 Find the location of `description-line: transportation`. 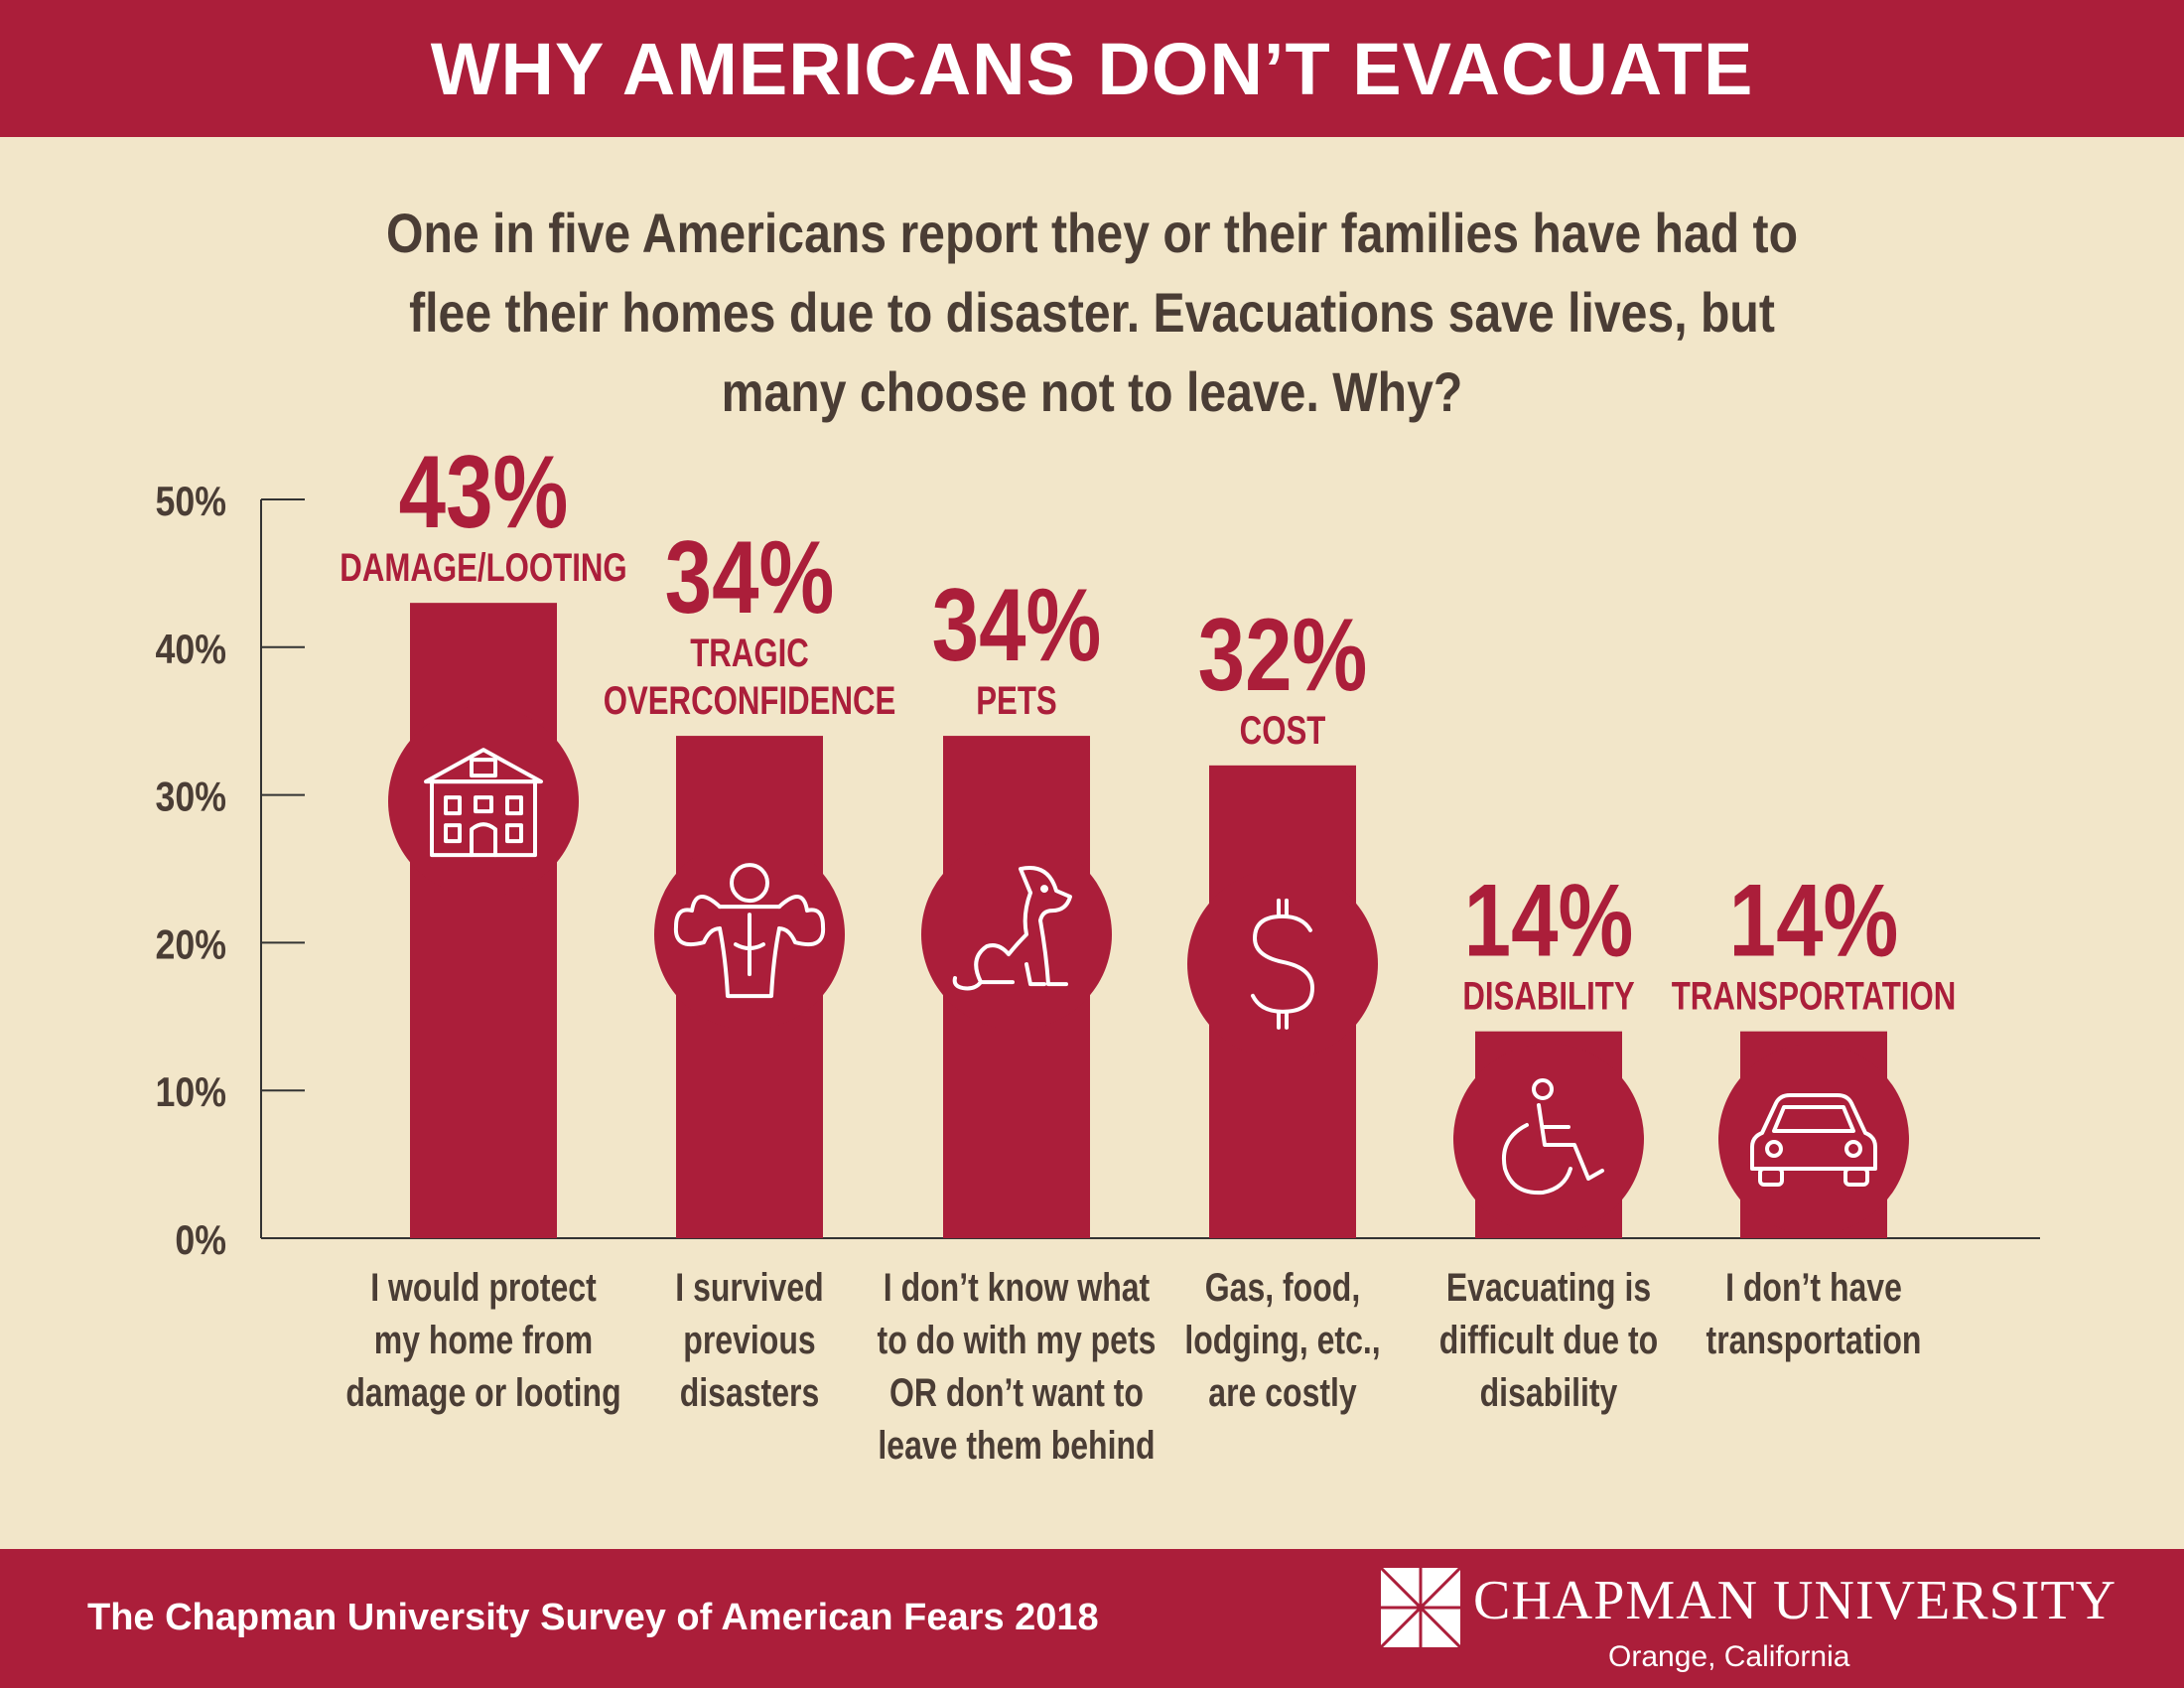

description-line: transportation is located at coordinates (1814, 1340).